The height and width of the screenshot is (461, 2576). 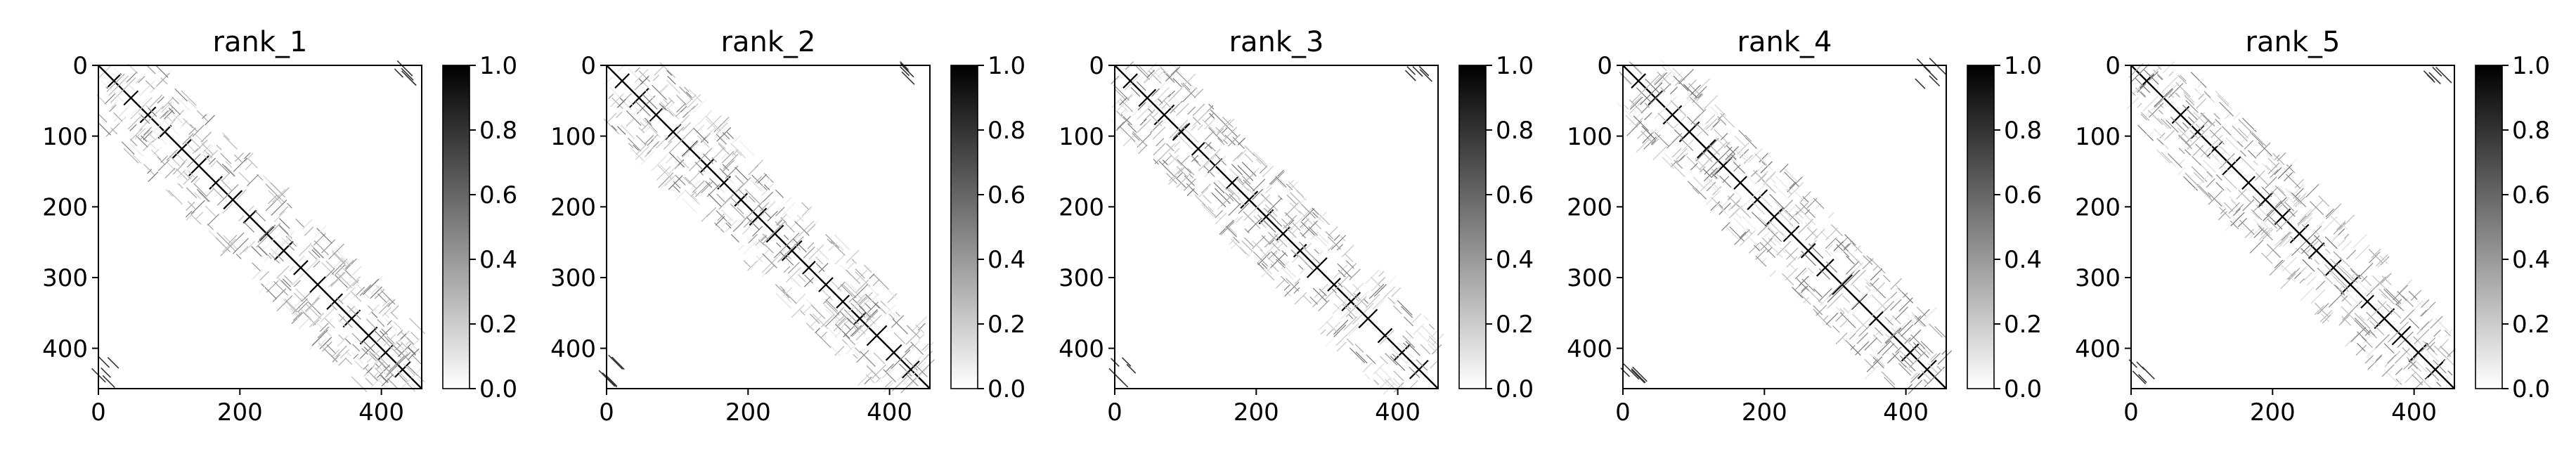 What do you see at coordinates (260, 227) in the screenshot?
I see `axes-frame` at bounding box center [260, 227].